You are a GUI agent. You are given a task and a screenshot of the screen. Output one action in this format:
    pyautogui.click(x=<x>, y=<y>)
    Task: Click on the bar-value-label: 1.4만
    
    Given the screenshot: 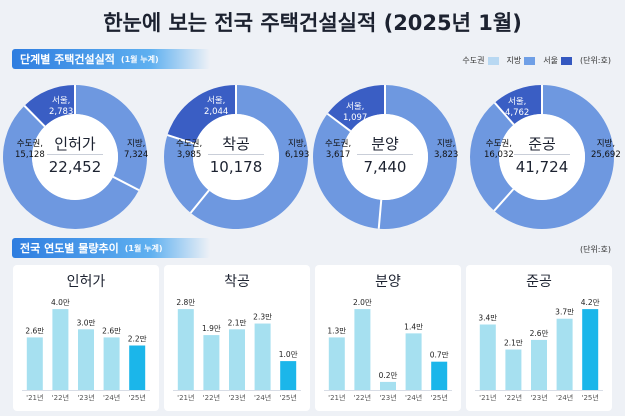 What is the action you would take?
    pyautogui.click(x=413, y=326)
    